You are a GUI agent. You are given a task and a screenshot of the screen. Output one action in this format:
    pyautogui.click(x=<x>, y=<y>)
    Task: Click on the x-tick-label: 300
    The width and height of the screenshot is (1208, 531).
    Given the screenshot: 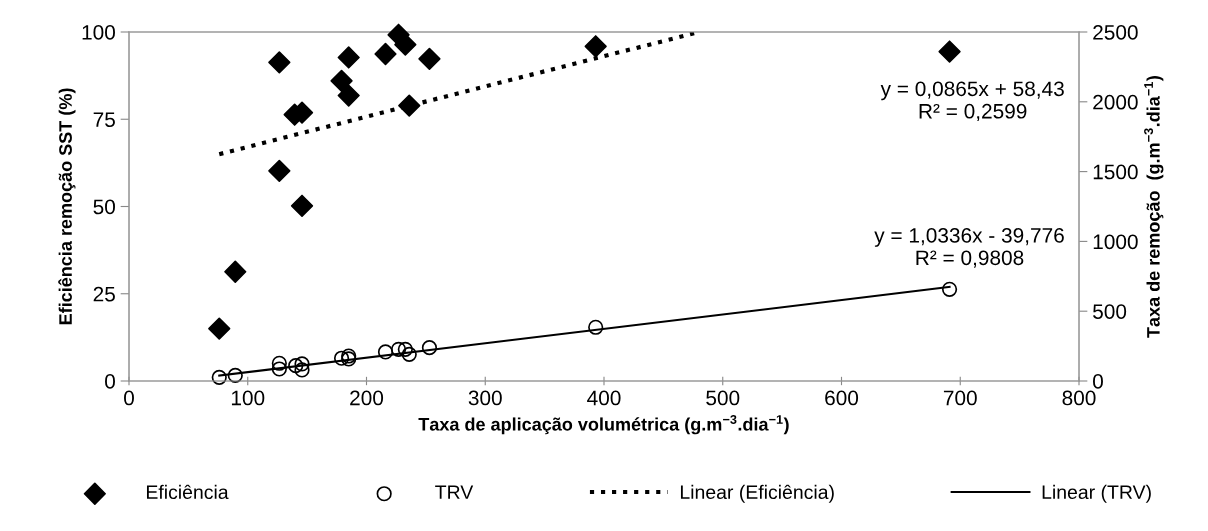 What is the action you would take?
    pyautogui.click(x=485, y=398)
    